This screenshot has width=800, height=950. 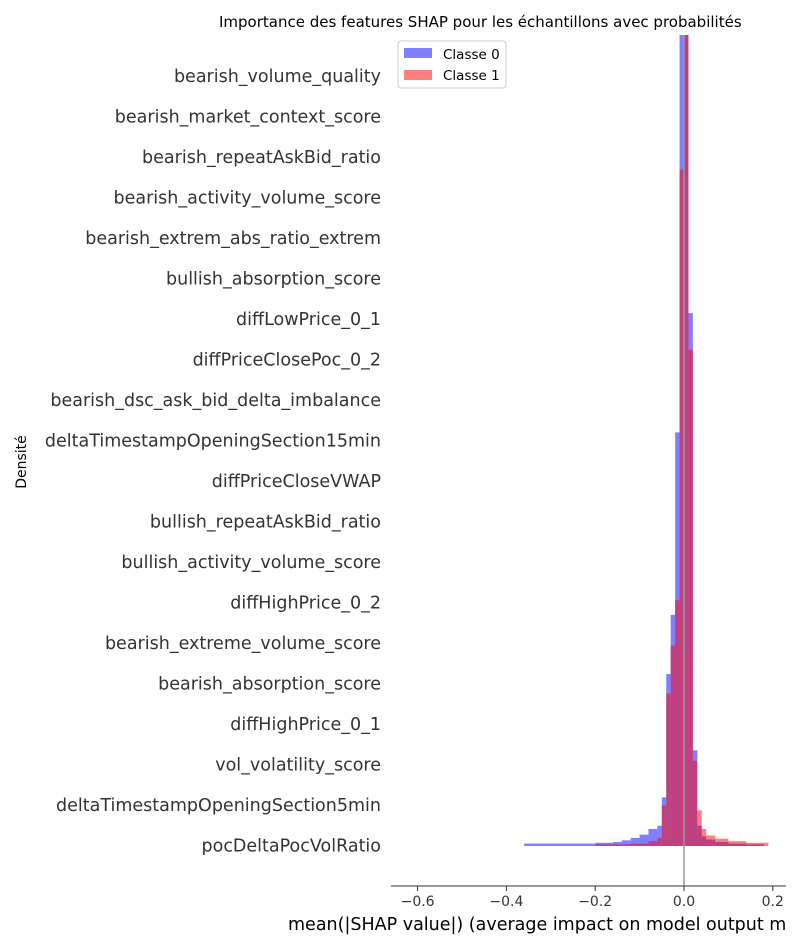 What do you see at coordinates (251, 563) in the screenshot?
I see `feature-label: bullish_activity_volume_score` at bounding box center [251, 563].